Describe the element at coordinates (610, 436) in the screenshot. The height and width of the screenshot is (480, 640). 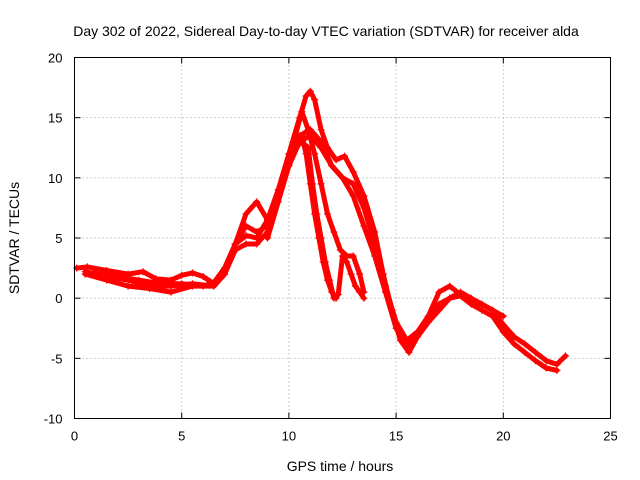
I see `x-tick-label: 25` at that location.